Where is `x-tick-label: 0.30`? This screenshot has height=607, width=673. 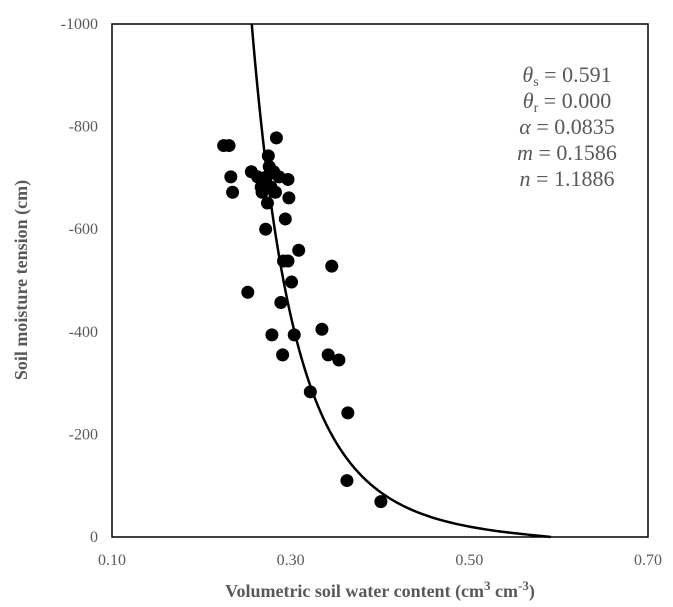
x-tick-label: 0.30 is located at coordinates (291, 560).